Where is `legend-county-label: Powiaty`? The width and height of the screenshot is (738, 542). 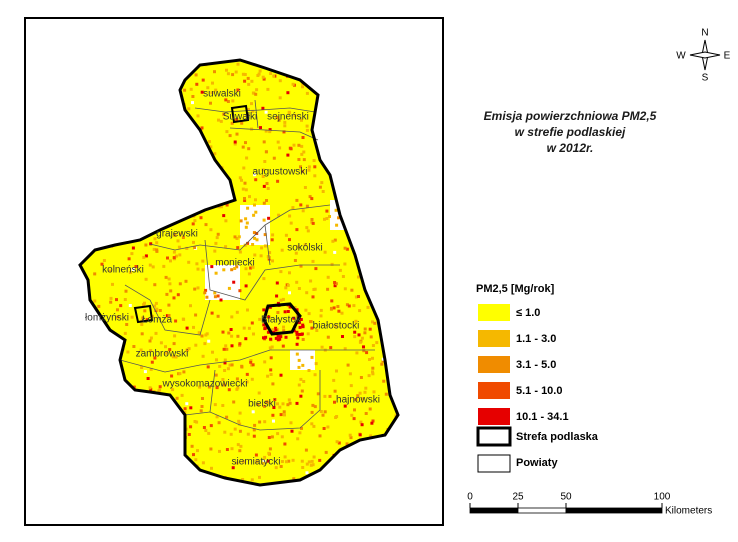
legend-county-label: Powiaty is located at coordinates (537, 463).